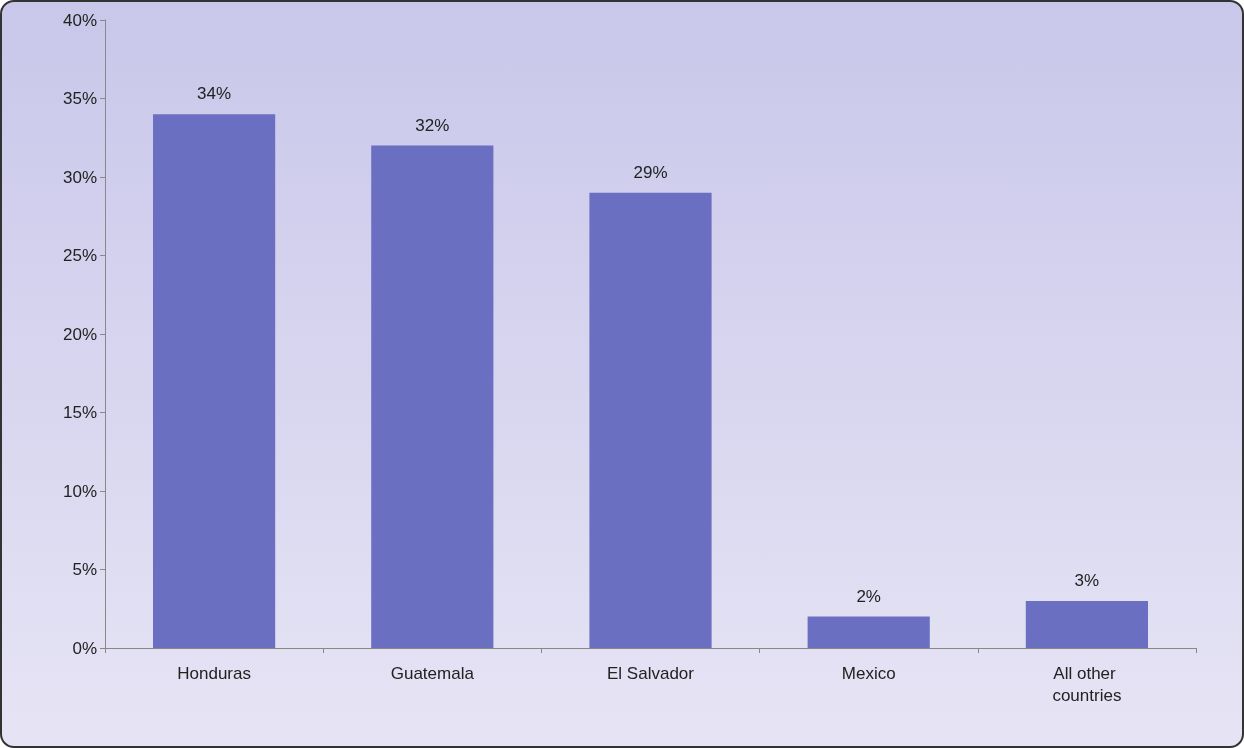 Image resolution: width=1244 pixels, height=748 pixels. What do you see at coordinates (651, 673) in the screenshot?
I see `x-tick-label: El Salvador` at bounding box center [651, 673].